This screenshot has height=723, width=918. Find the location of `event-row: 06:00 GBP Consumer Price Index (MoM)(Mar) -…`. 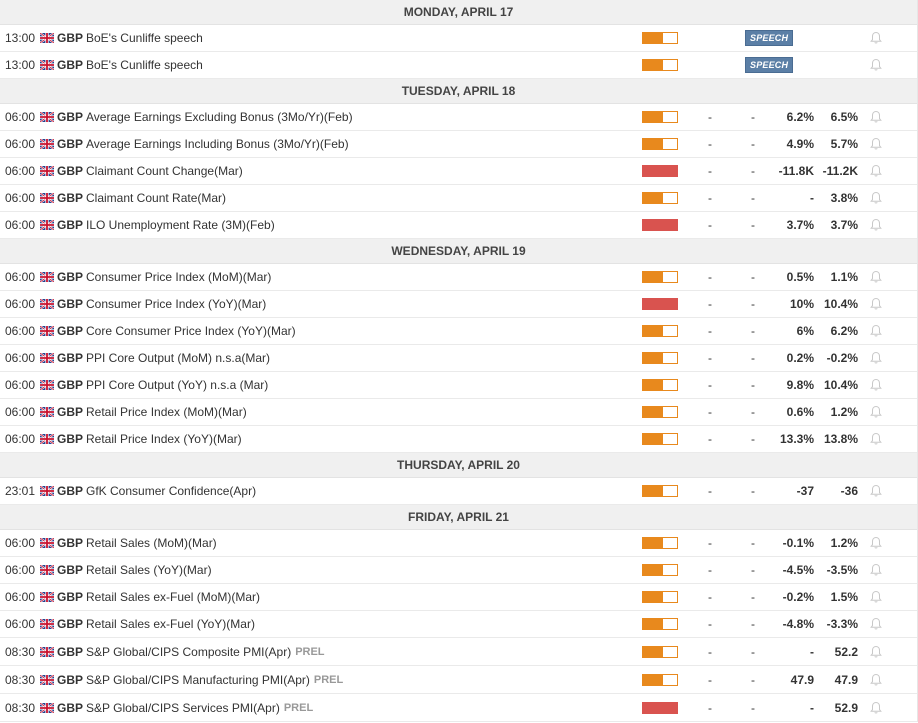

event-row: 06:00 GBP Consumer Price Index (MoM)(Mar) -… is located at coordinates (458, 277).